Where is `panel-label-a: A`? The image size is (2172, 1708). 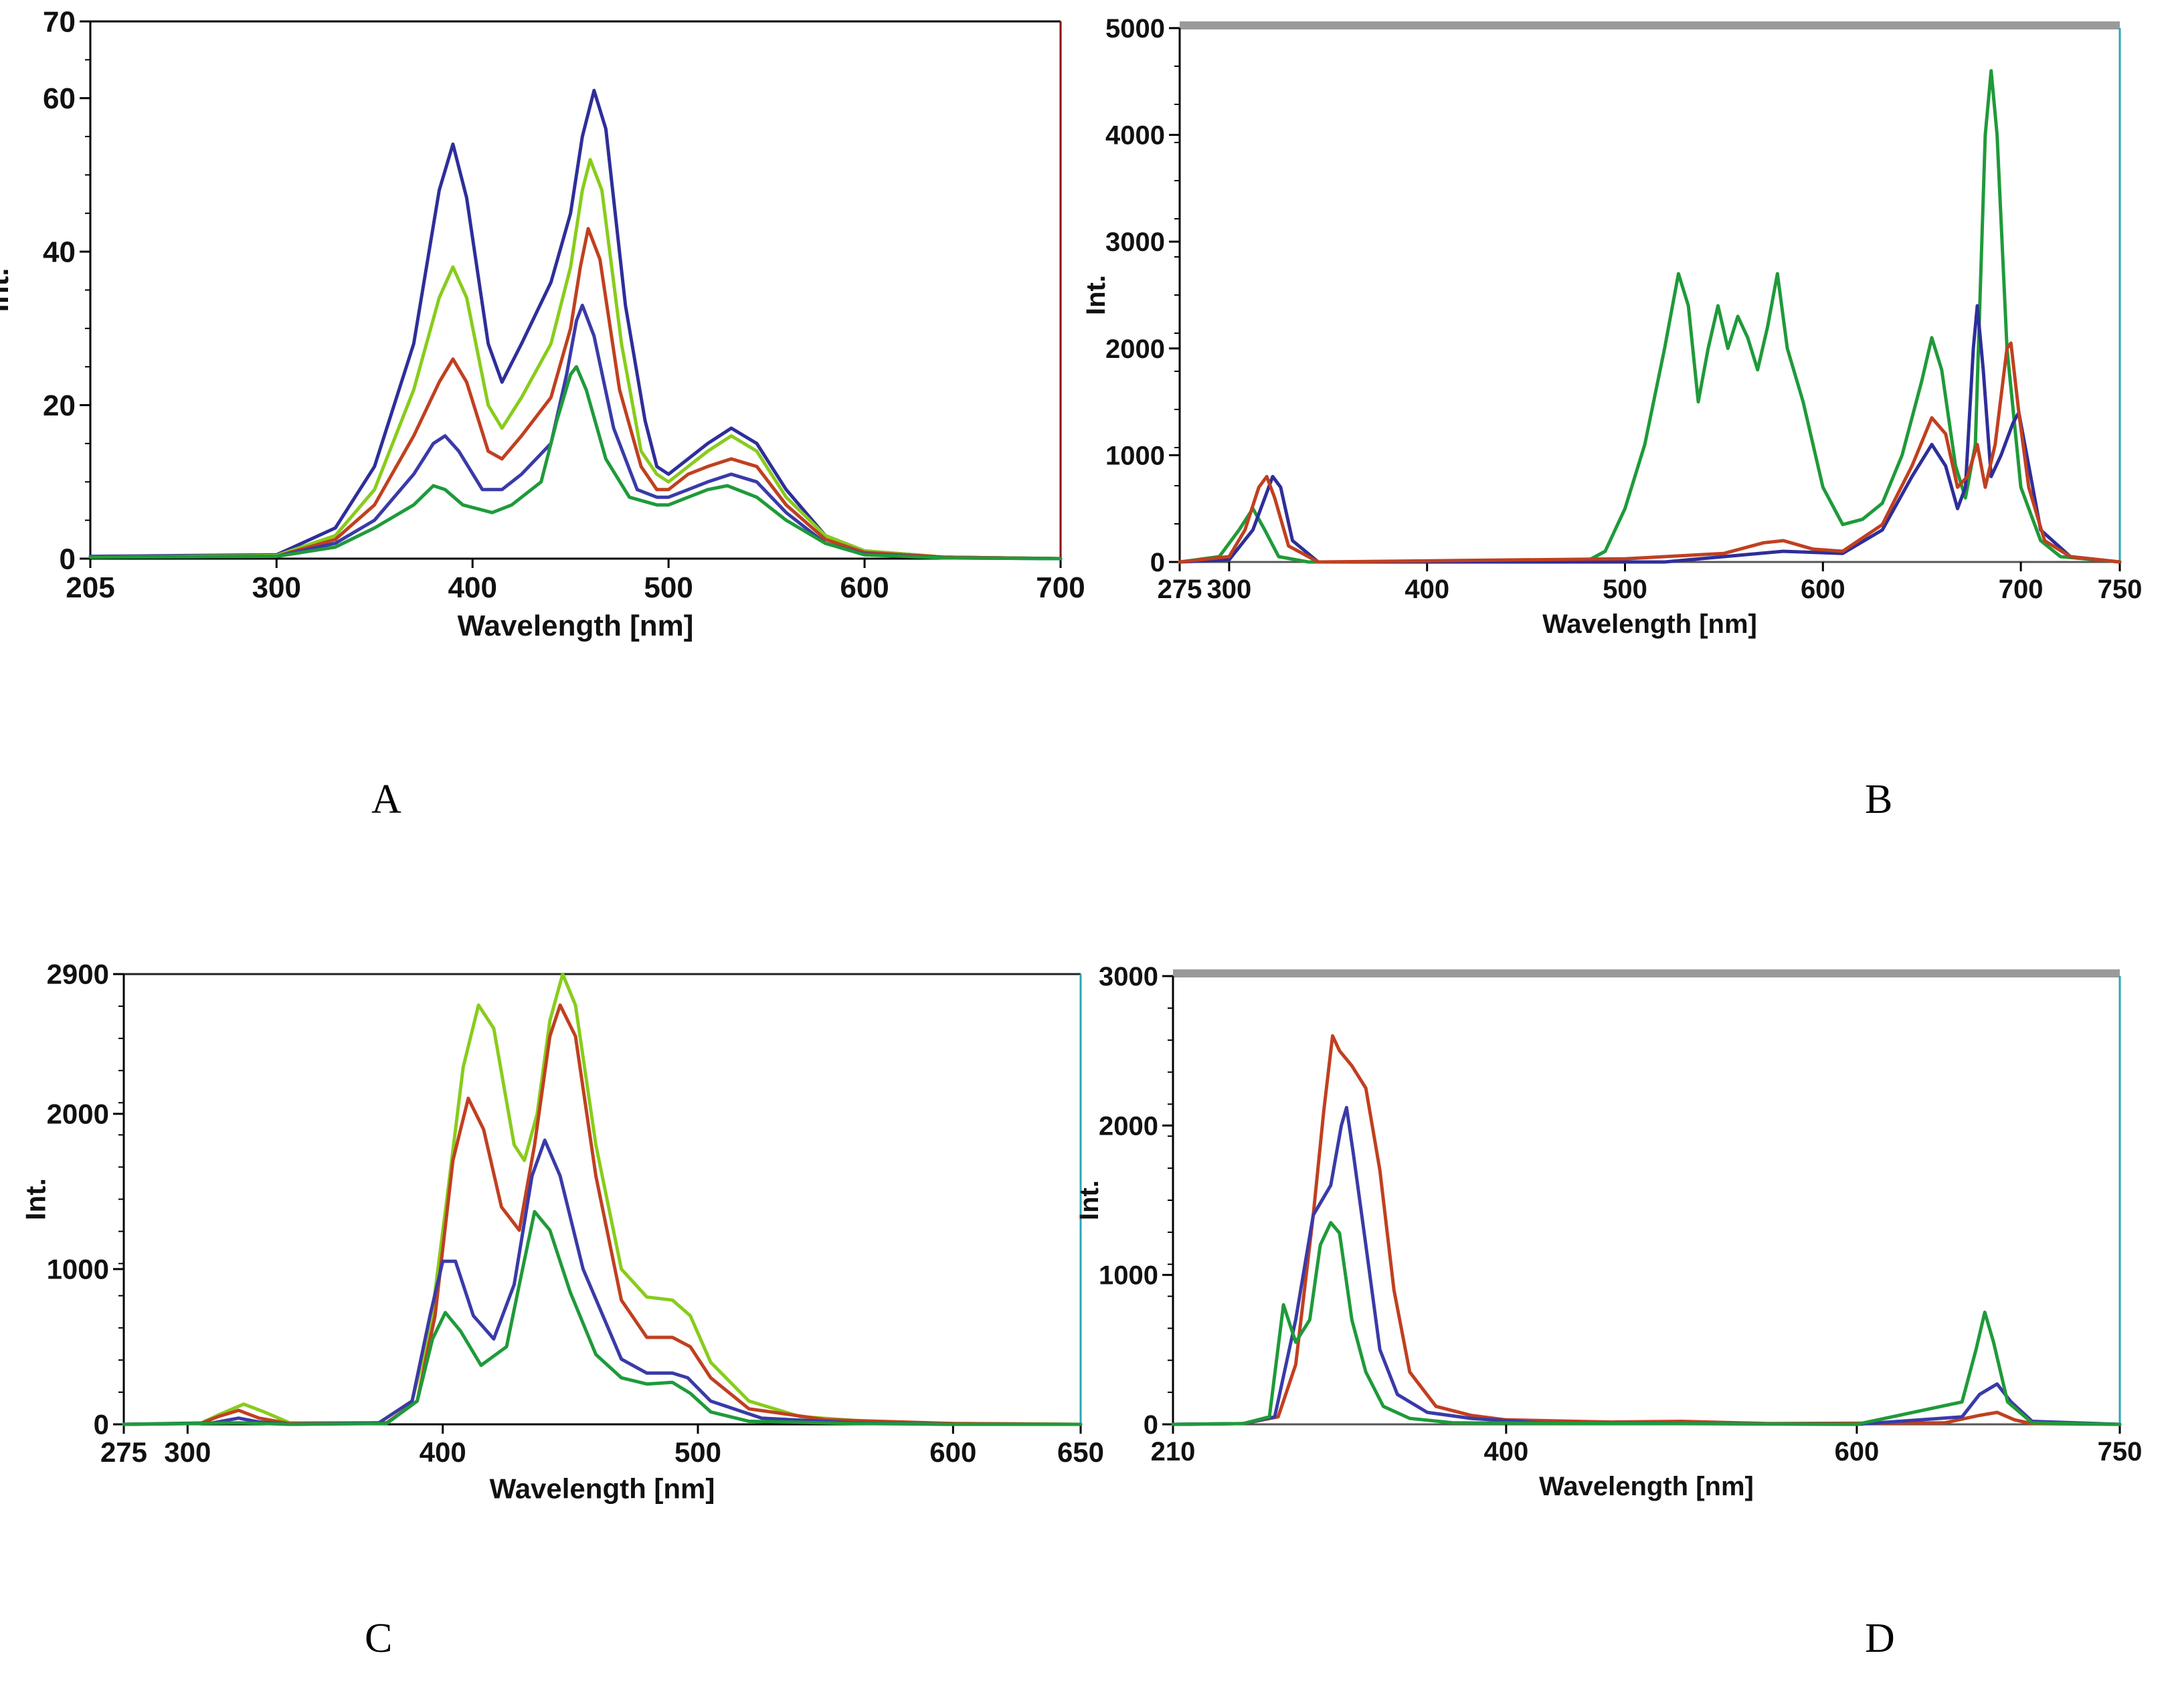
panel-label-a: A is located at coordinates (386, 799).